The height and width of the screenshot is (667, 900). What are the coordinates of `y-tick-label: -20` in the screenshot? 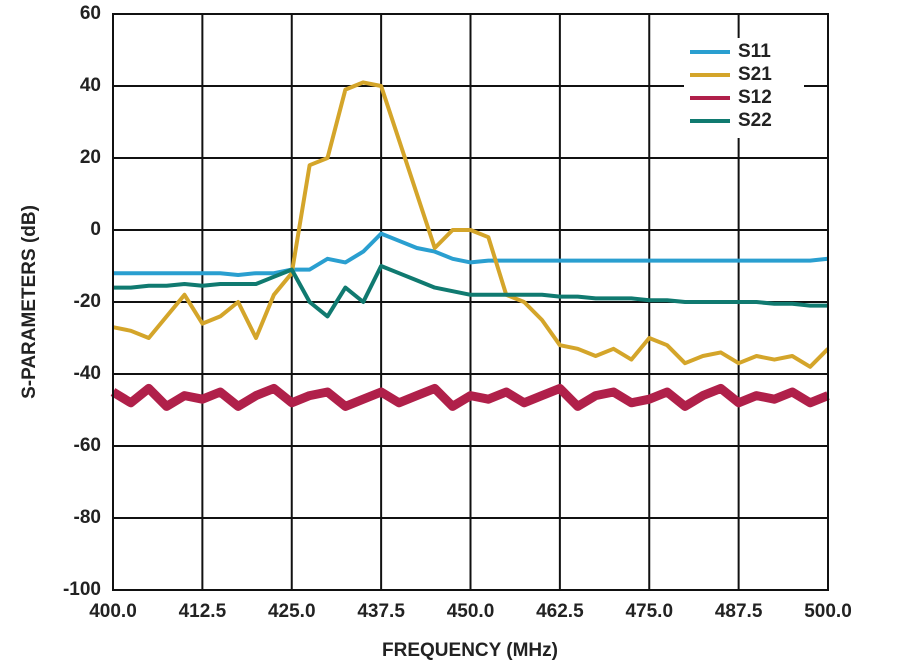 It's located at (87, 301).